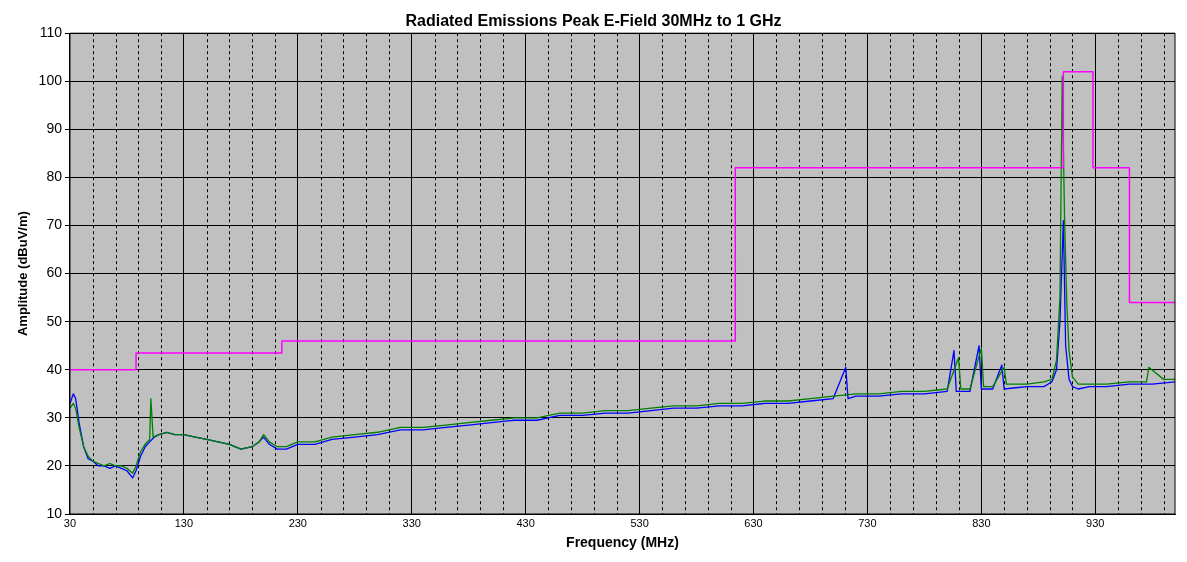 The height and width of the screenshot is (562, 1187). Describe the element at coordinates (753, 522) in the screenshot. I see `x-tick-label: 630` at that location.